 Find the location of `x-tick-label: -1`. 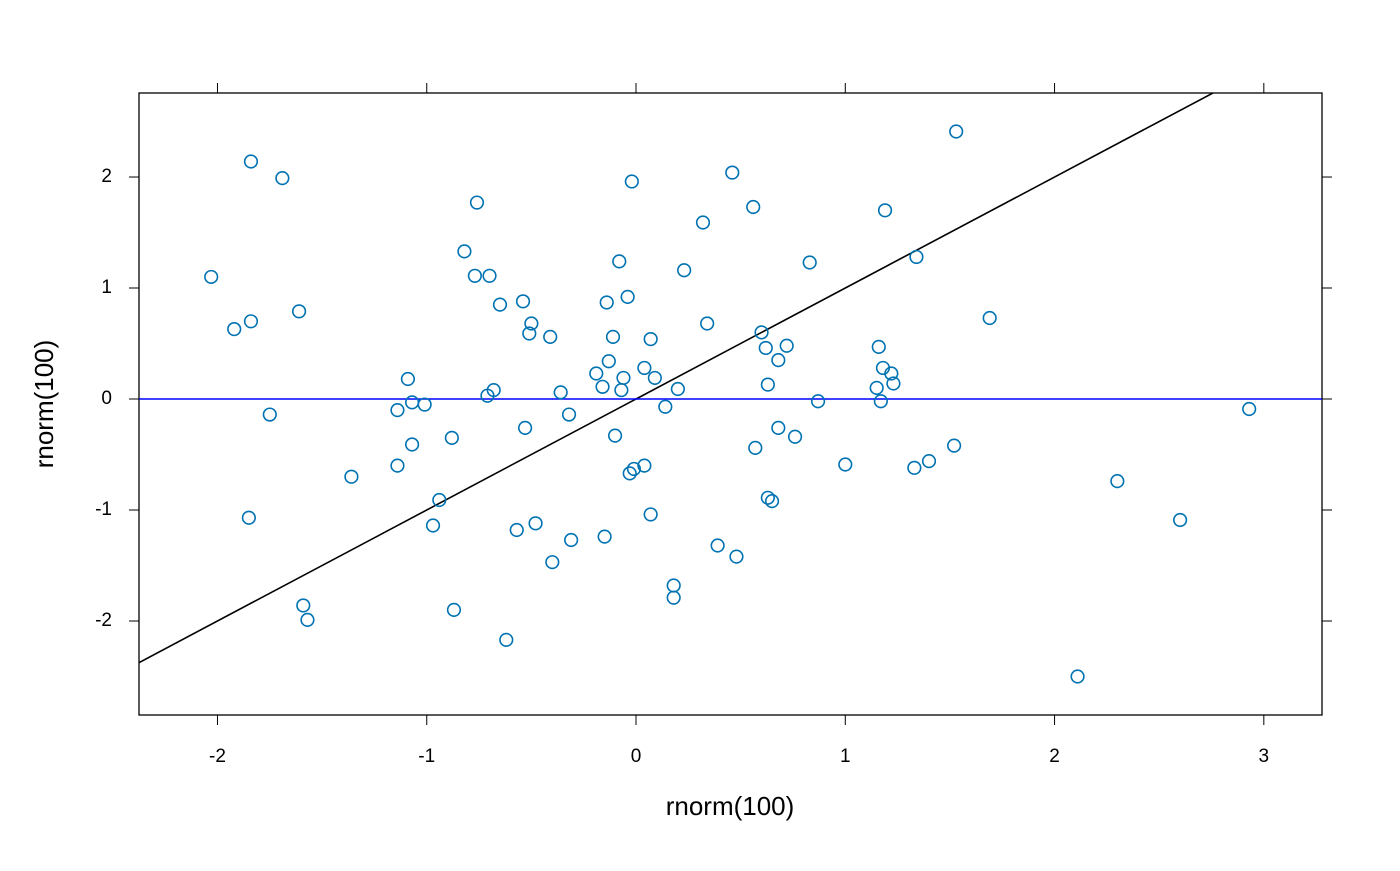

x-tick-label: -1 is located at coordinates (426, 756).